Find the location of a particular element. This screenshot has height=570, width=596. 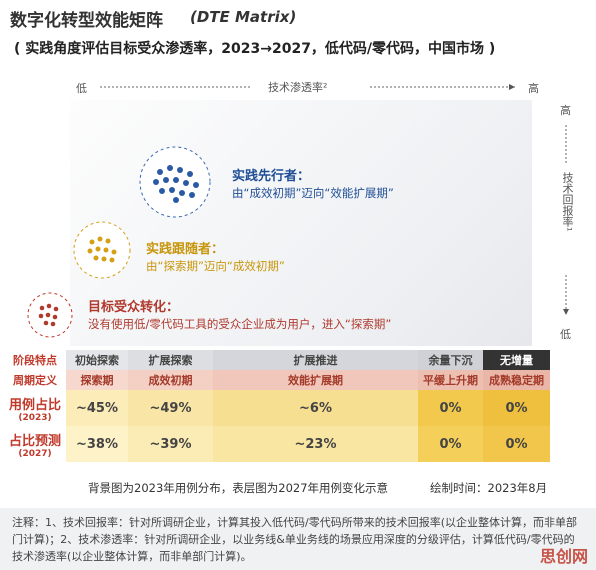

group-title: 实践先行者： is located at coordinates (271, 176).